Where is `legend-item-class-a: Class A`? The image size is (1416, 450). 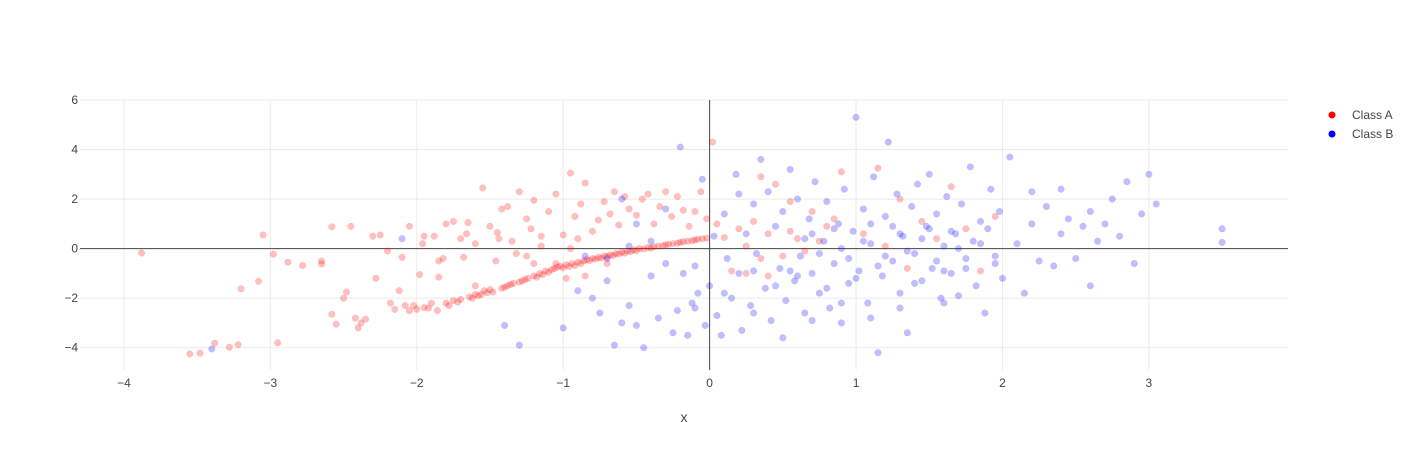 legend-item-class-a: Class A is located at coordinates (1360, 115).